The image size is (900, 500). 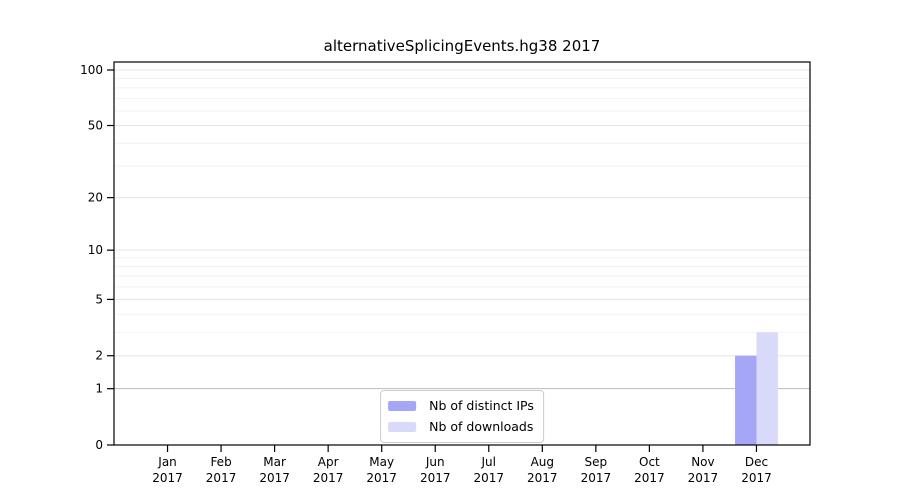 What do you see at coordinates (481, 426) in the screenshot?
I see `legend-label-downloads: Nb of downloads` at bounding box center [481, 426].